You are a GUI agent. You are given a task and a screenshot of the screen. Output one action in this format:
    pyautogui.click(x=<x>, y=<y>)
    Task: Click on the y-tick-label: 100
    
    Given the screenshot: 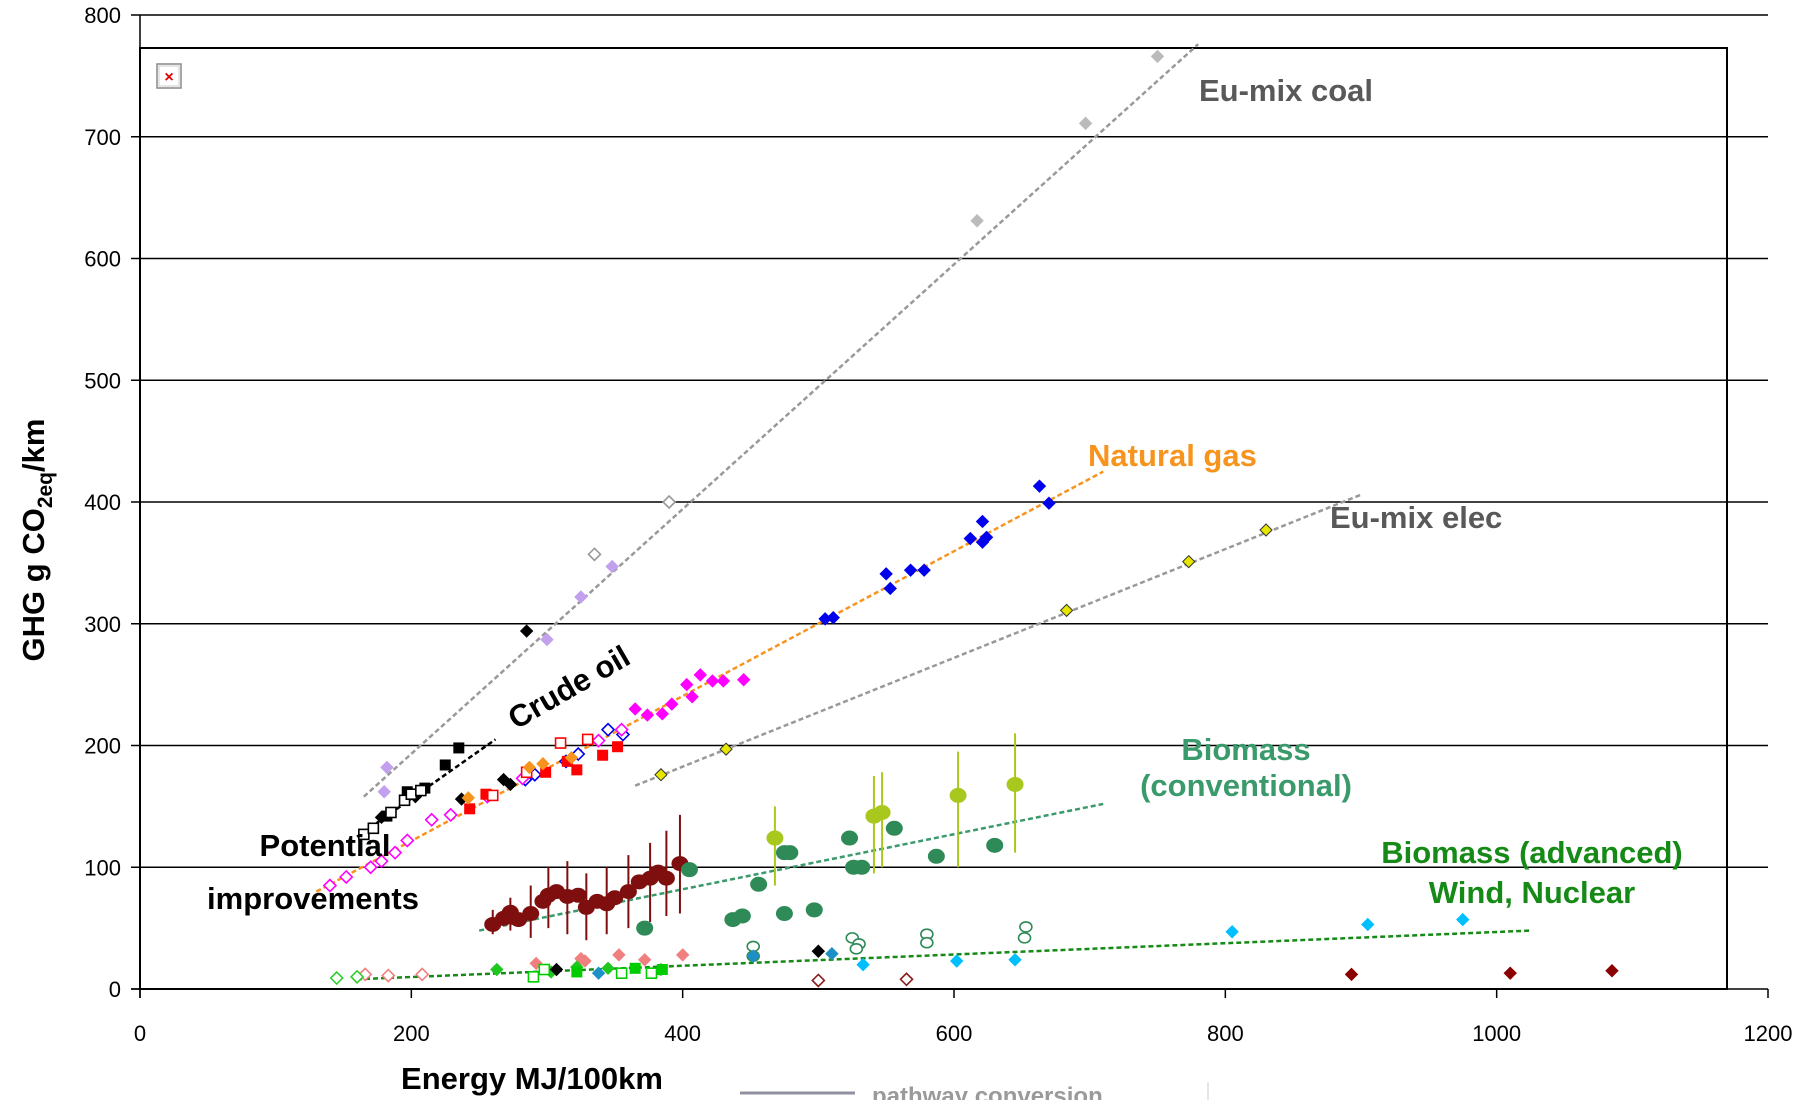 What is the action you would take?
    pyautogui.click(x=102, y=867)
    